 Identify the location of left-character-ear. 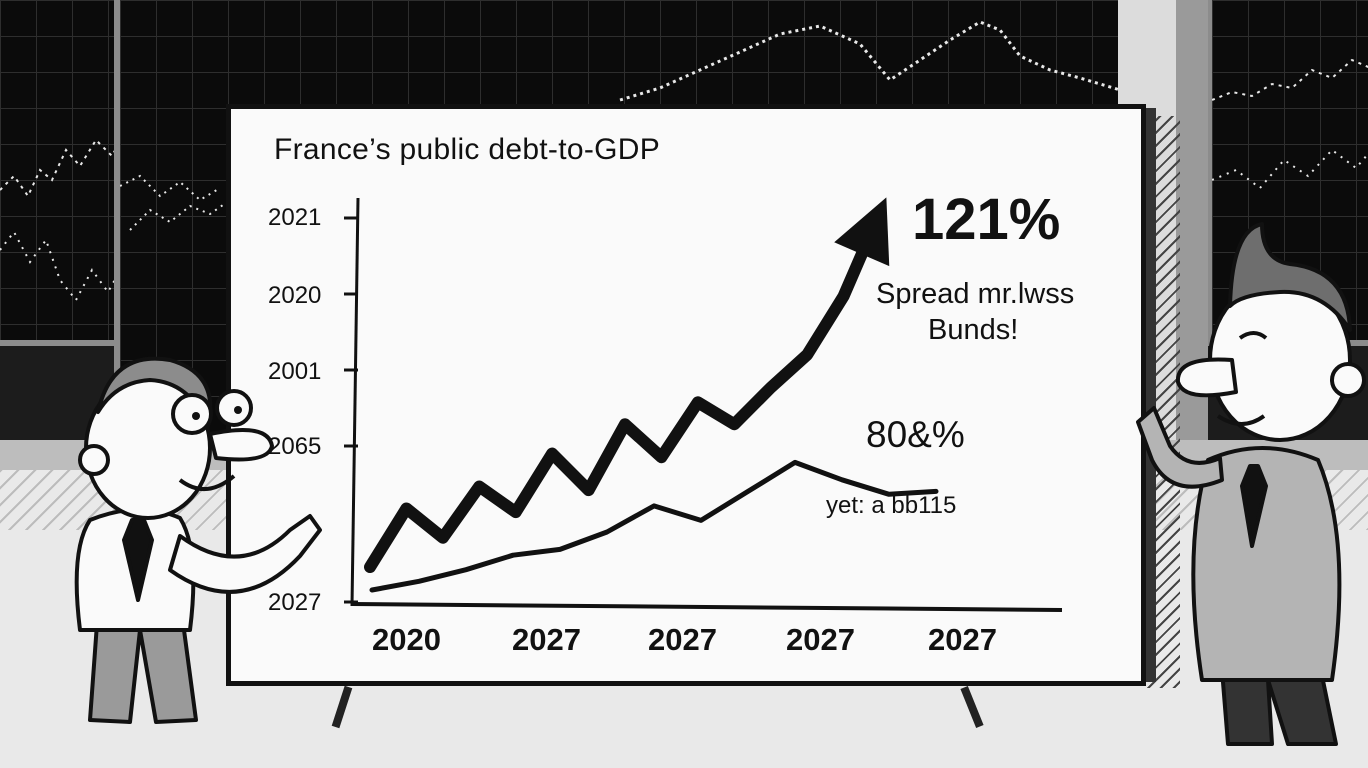
(94, 460).